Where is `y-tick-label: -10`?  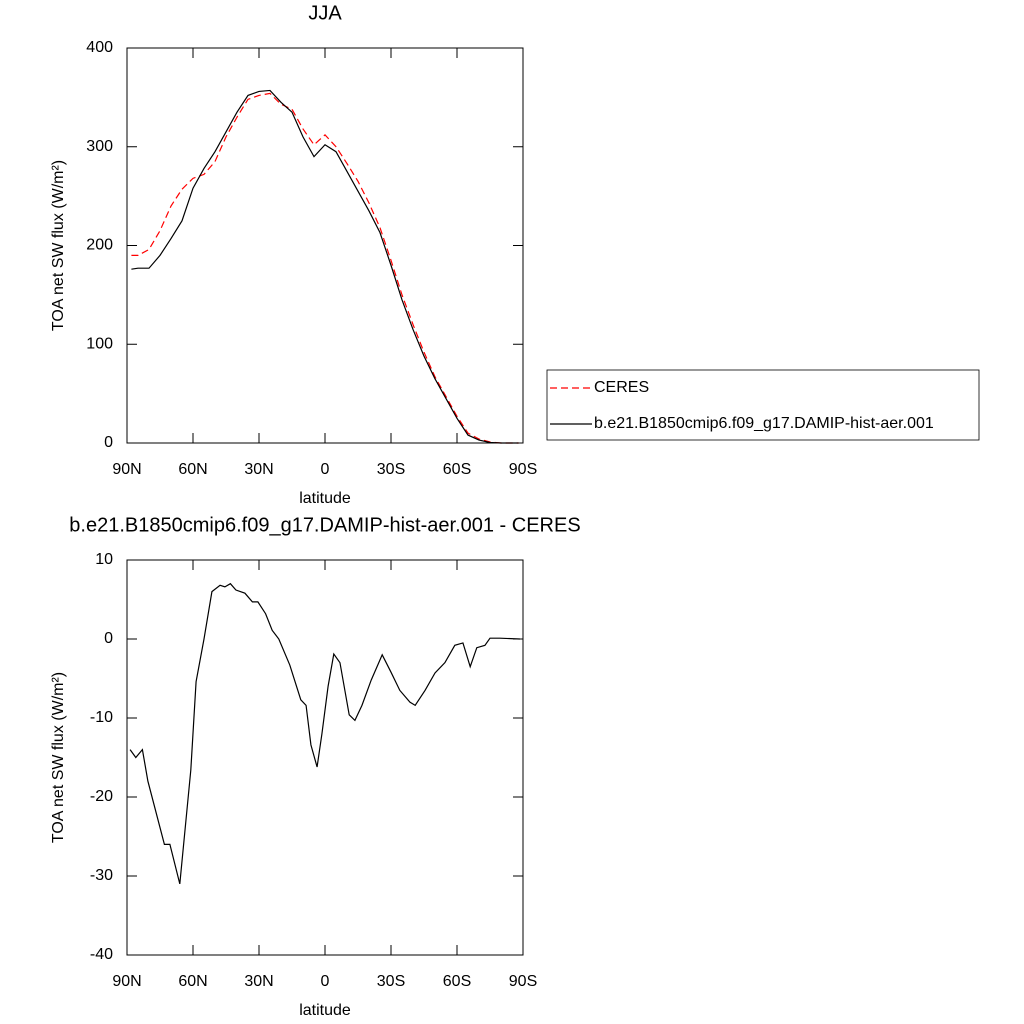 y-tick-label: -10 is located at coordinates (101, 717).